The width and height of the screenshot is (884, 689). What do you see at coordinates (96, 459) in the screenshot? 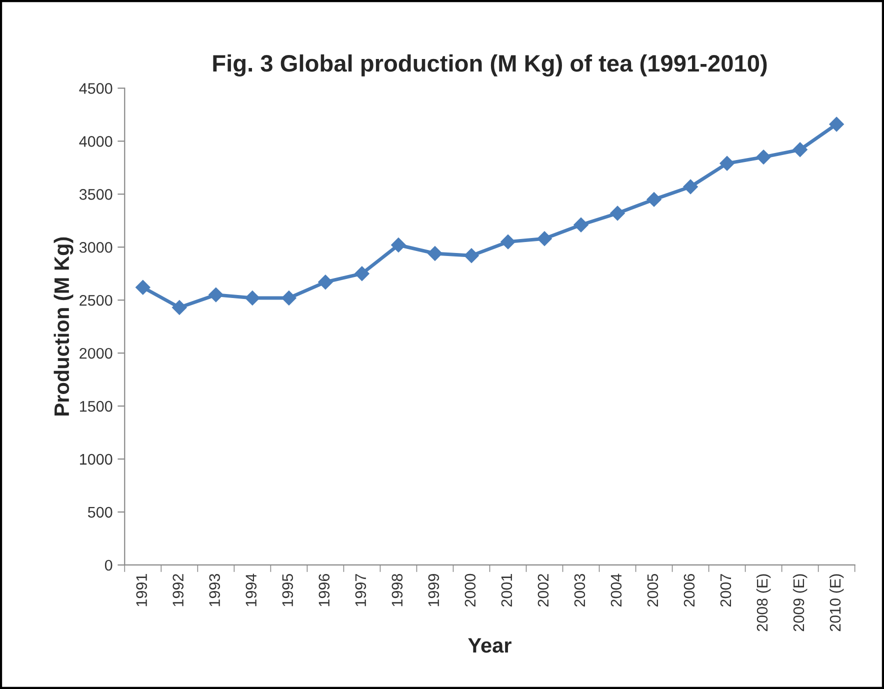
I see `y-tick-label: 1000` at bounding box center [96, 459].